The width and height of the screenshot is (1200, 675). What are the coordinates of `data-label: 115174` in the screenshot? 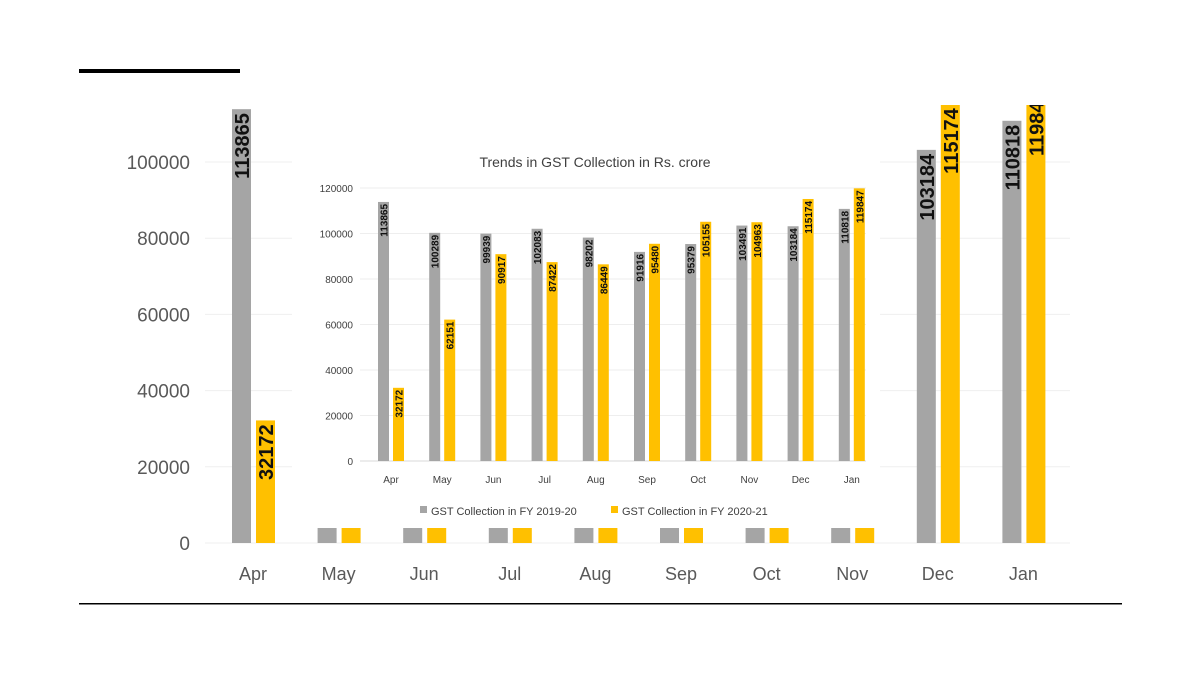 It's located at (809, 217).